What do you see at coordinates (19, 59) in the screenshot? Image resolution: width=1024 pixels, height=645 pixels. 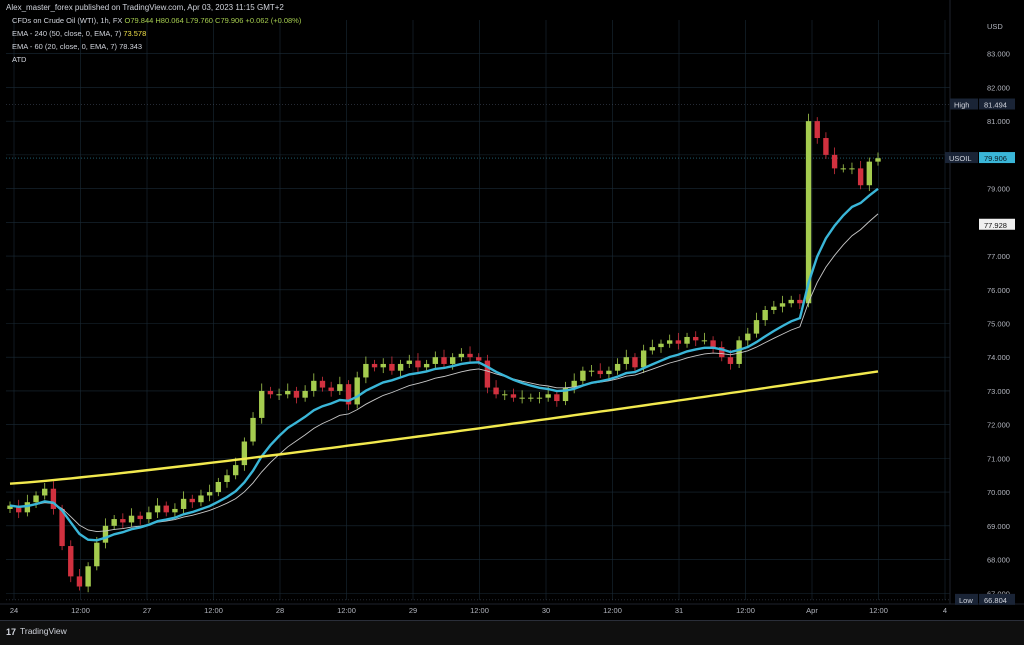 I see `atd-legend: ATD` at bounding box center [19, 59].